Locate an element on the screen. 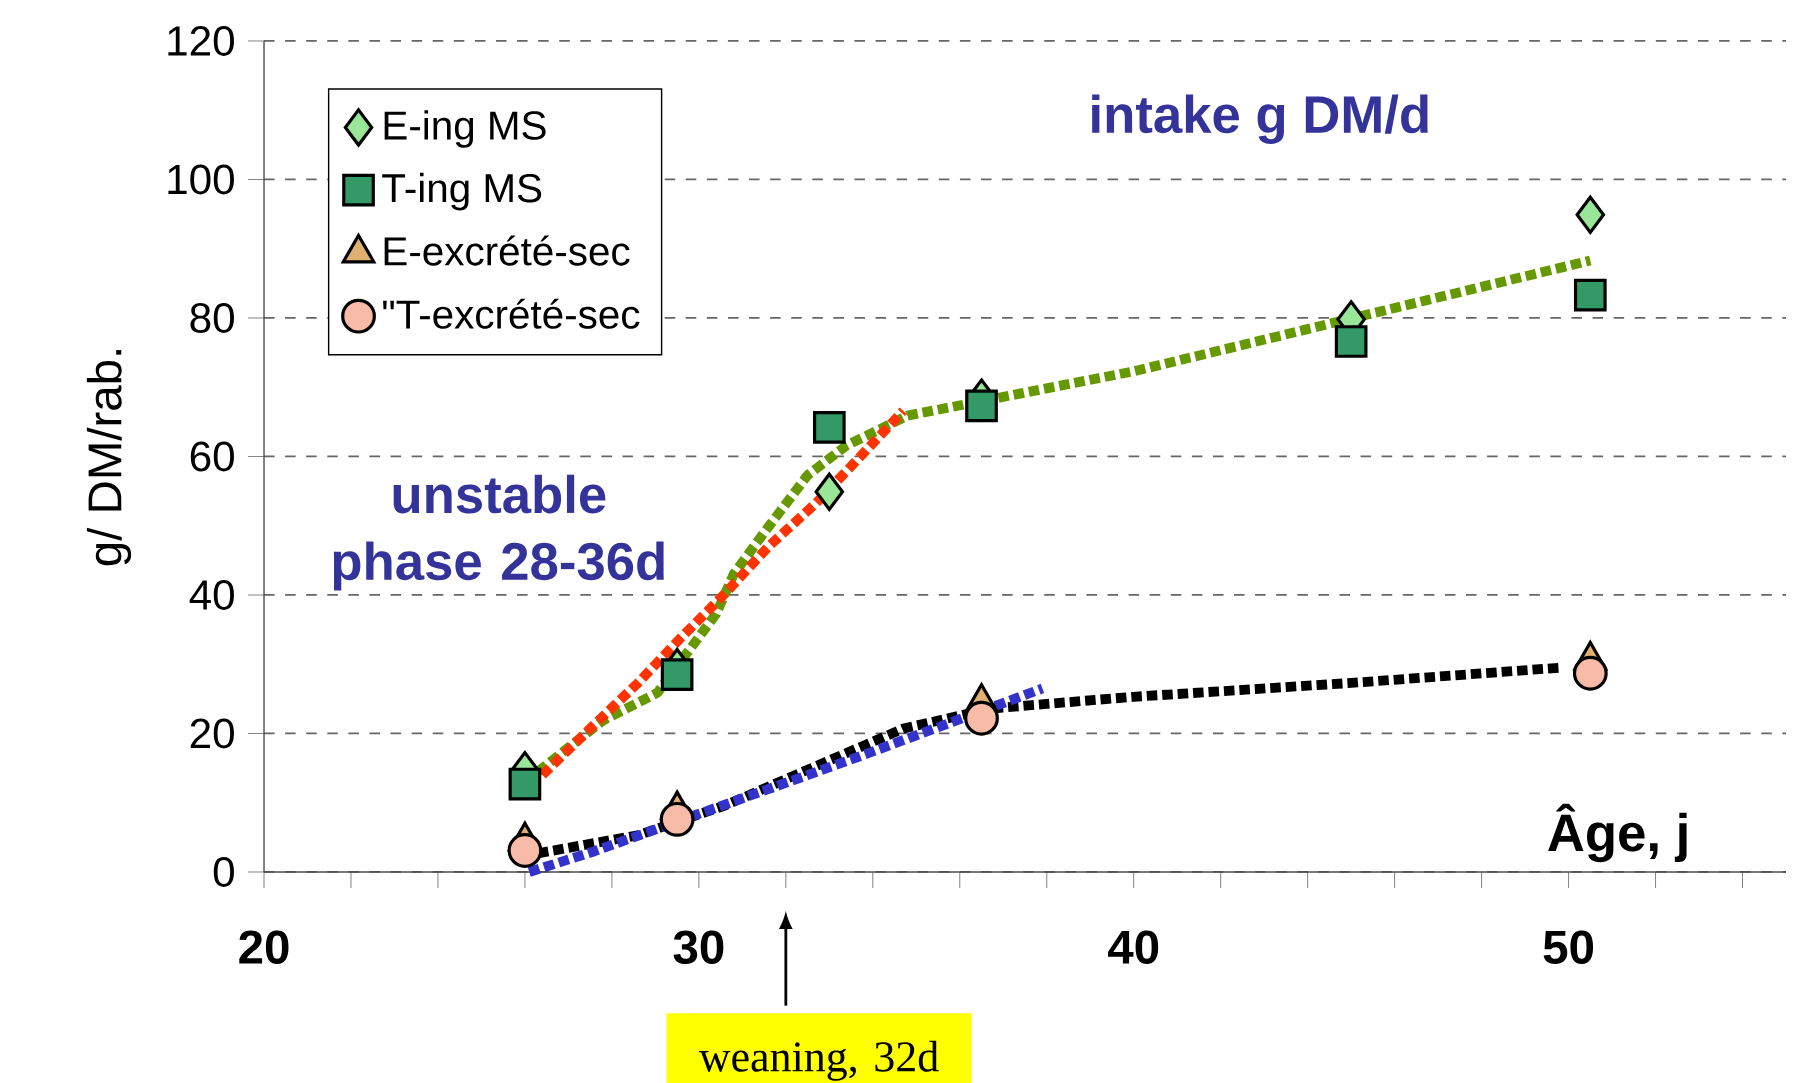  y-tick-label: 100 is located at coordinates (201, 179).